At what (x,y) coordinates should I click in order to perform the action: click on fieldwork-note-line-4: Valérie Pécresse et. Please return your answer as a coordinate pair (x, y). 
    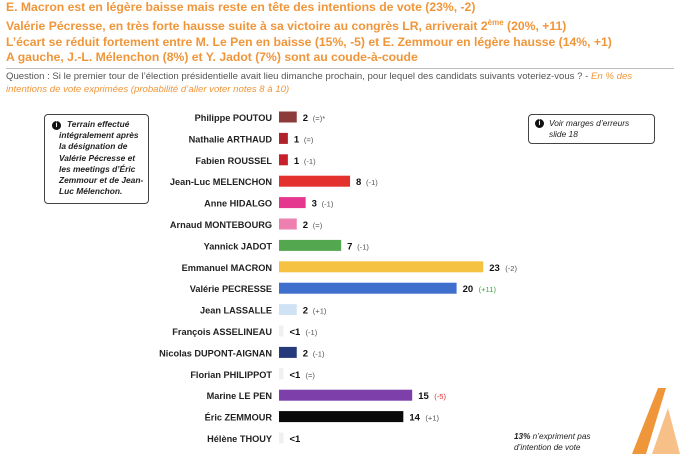
    Looking at the image, I should click on (97, 157).